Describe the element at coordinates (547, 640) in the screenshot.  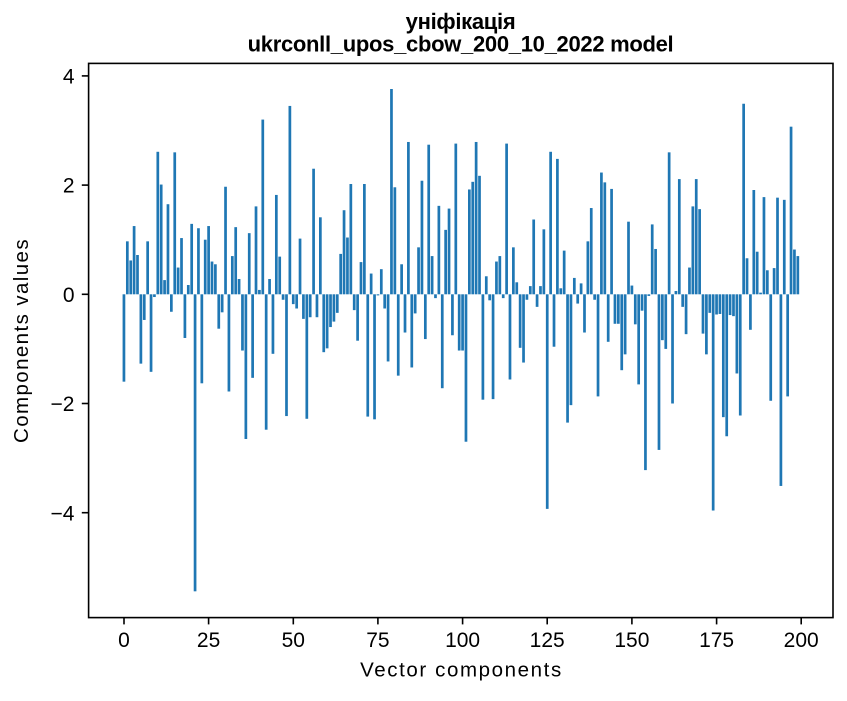
I see `svg-text: 125` at that location.